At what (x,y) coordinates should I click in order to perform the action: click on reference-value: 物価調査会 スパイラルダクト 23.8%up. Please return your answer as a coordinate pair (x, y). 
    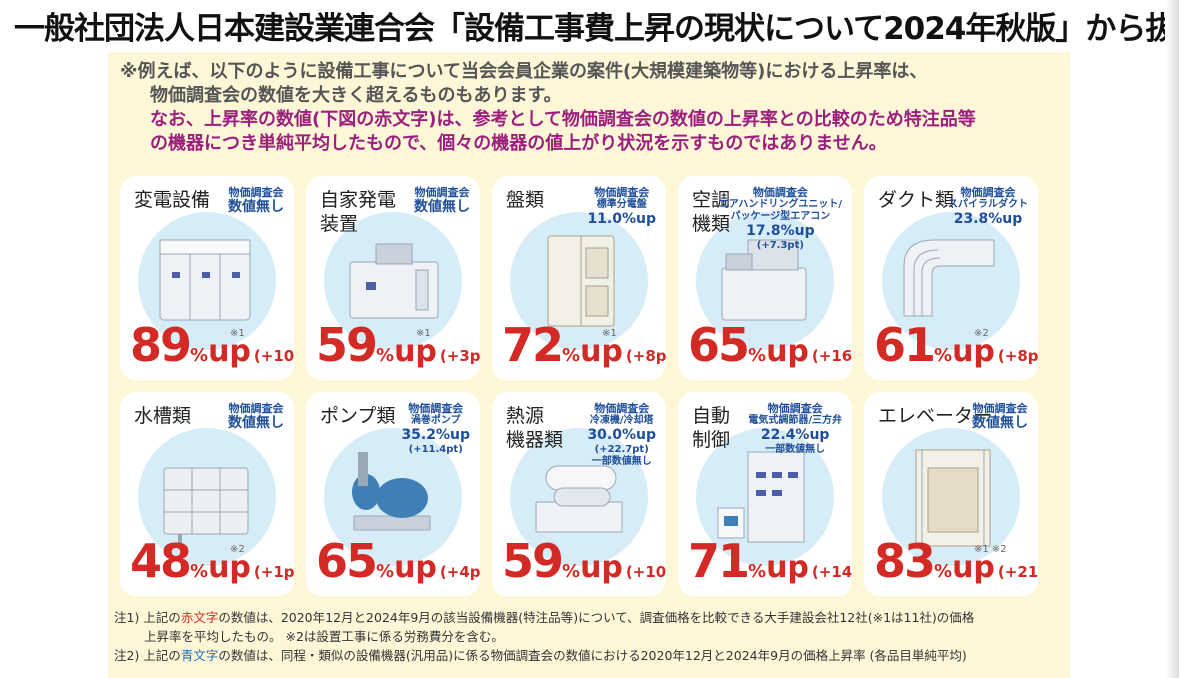
    Looking at the image, I should click on (988, 206).